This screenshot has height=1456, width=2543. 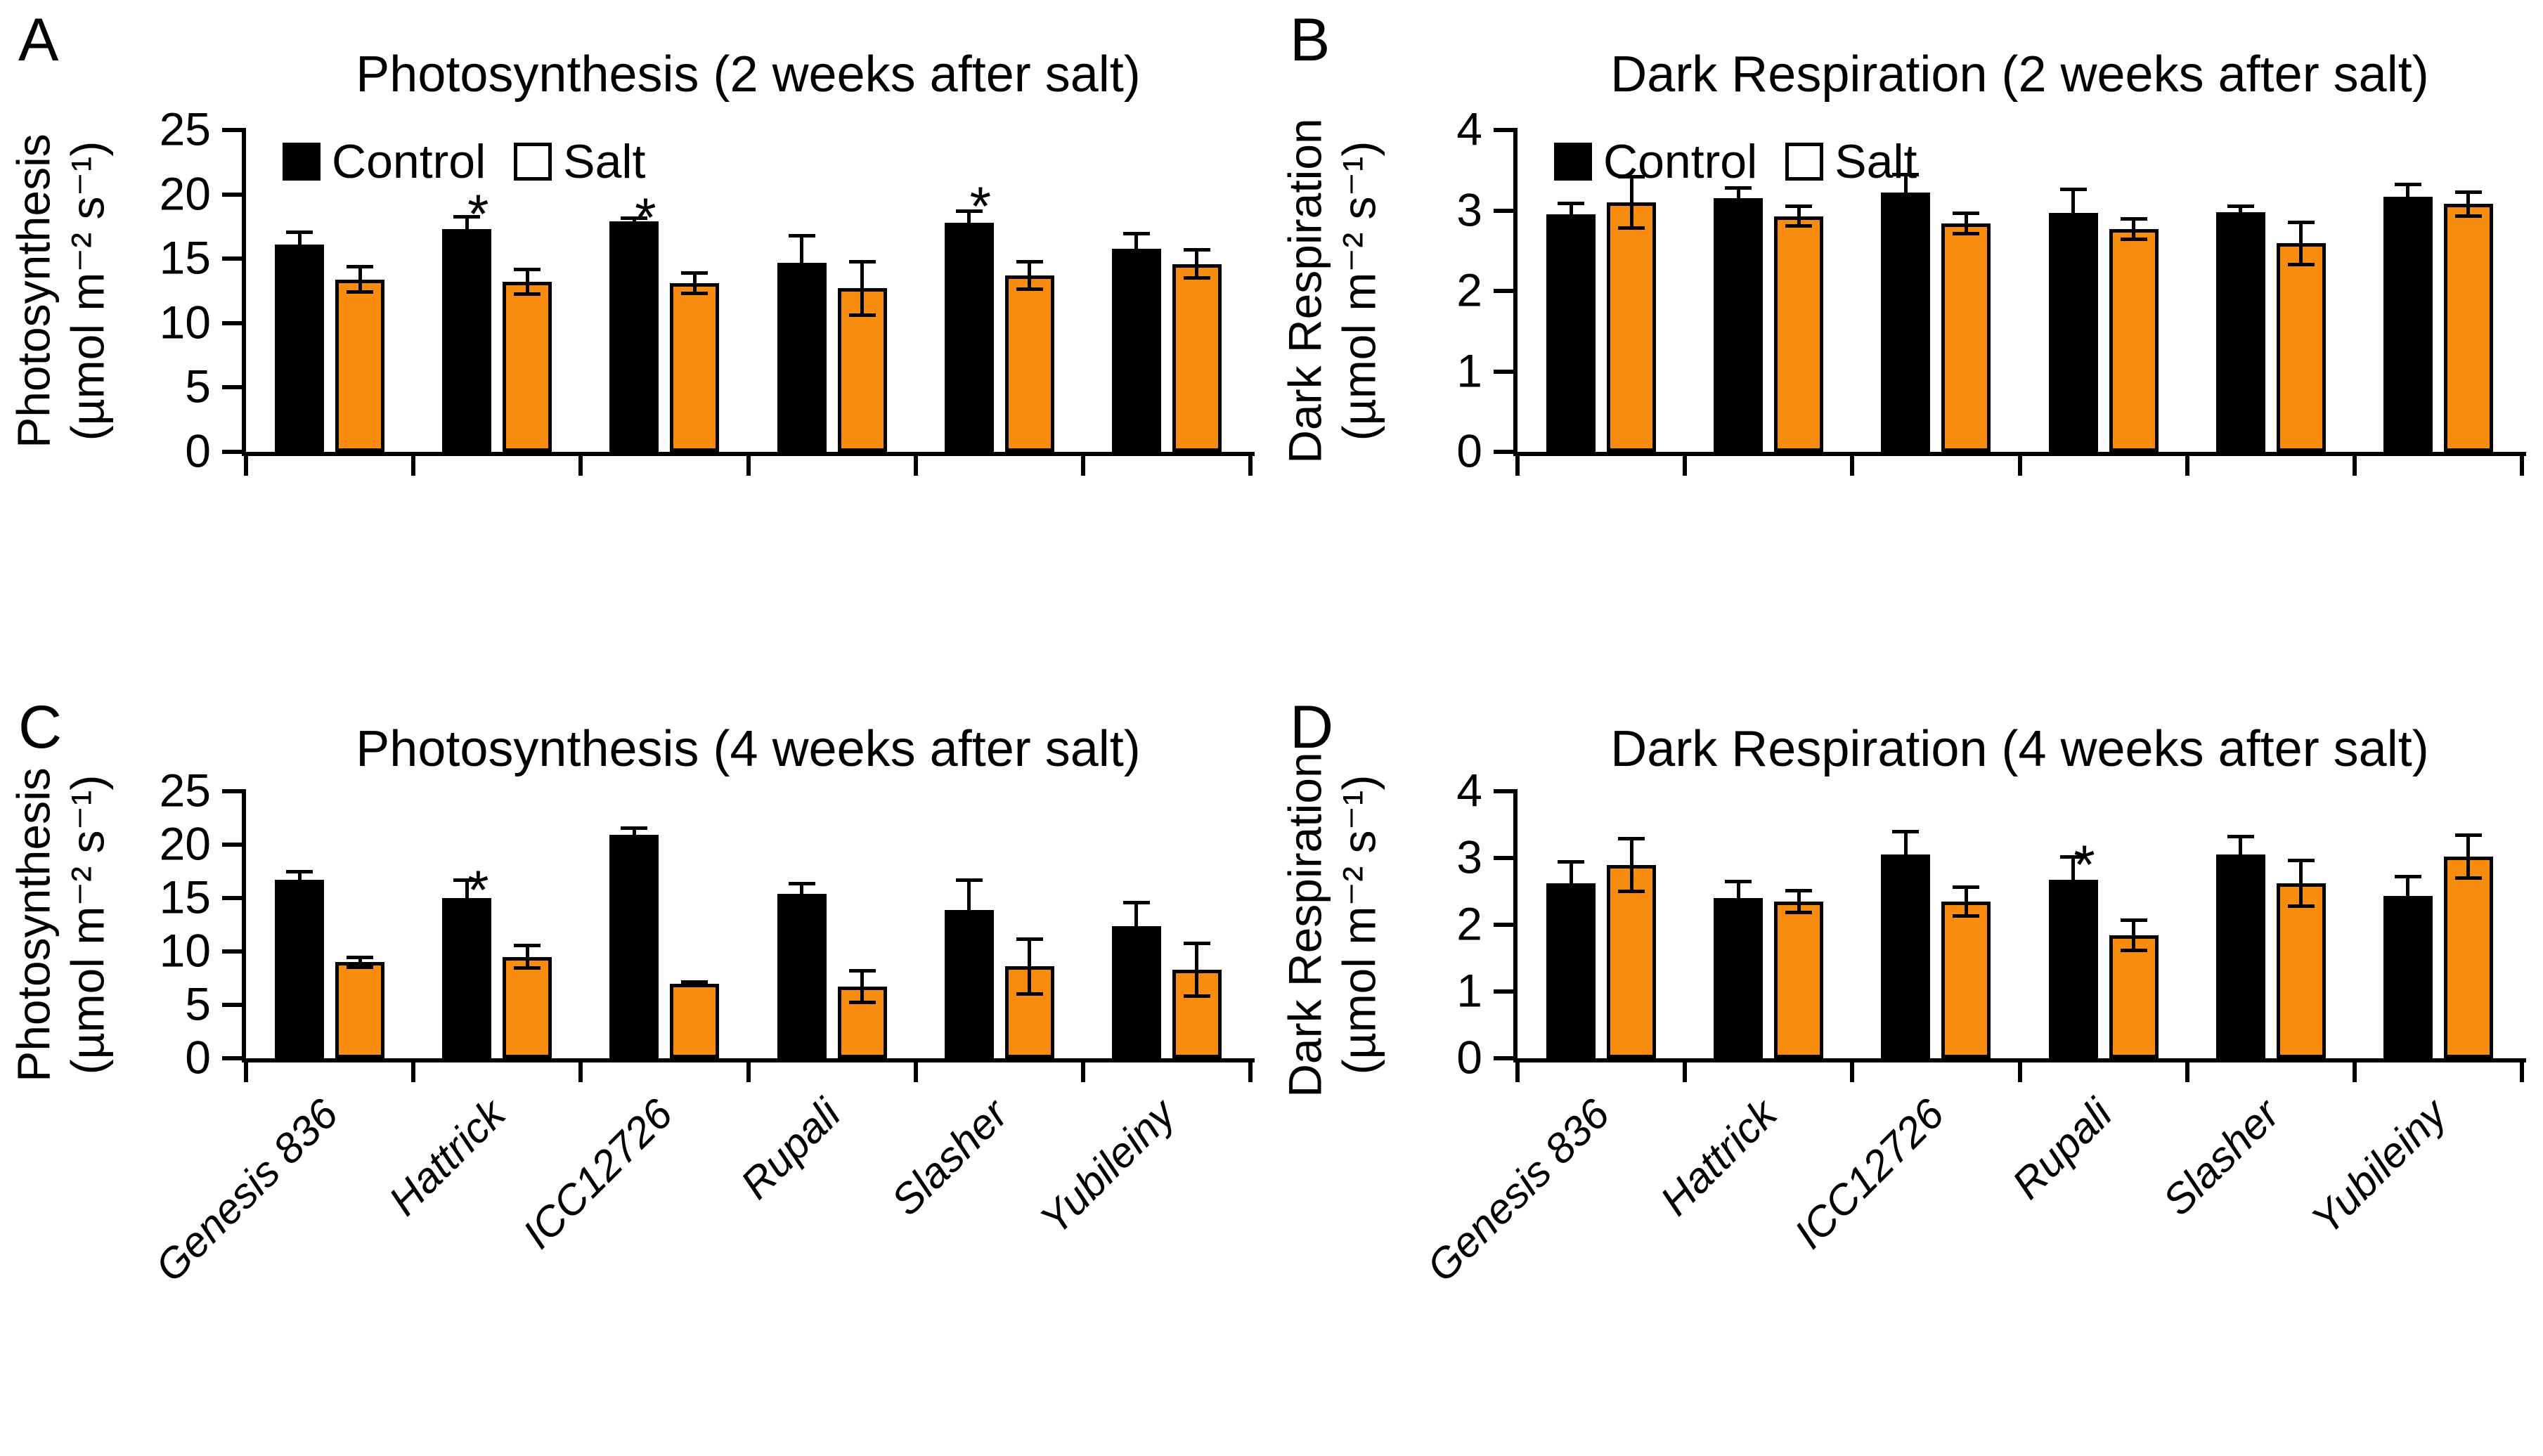 What do you see at coordinates (185, 257) in the screenshot?
I see `y-tick-label: 15` at bounding box center [185, 257].